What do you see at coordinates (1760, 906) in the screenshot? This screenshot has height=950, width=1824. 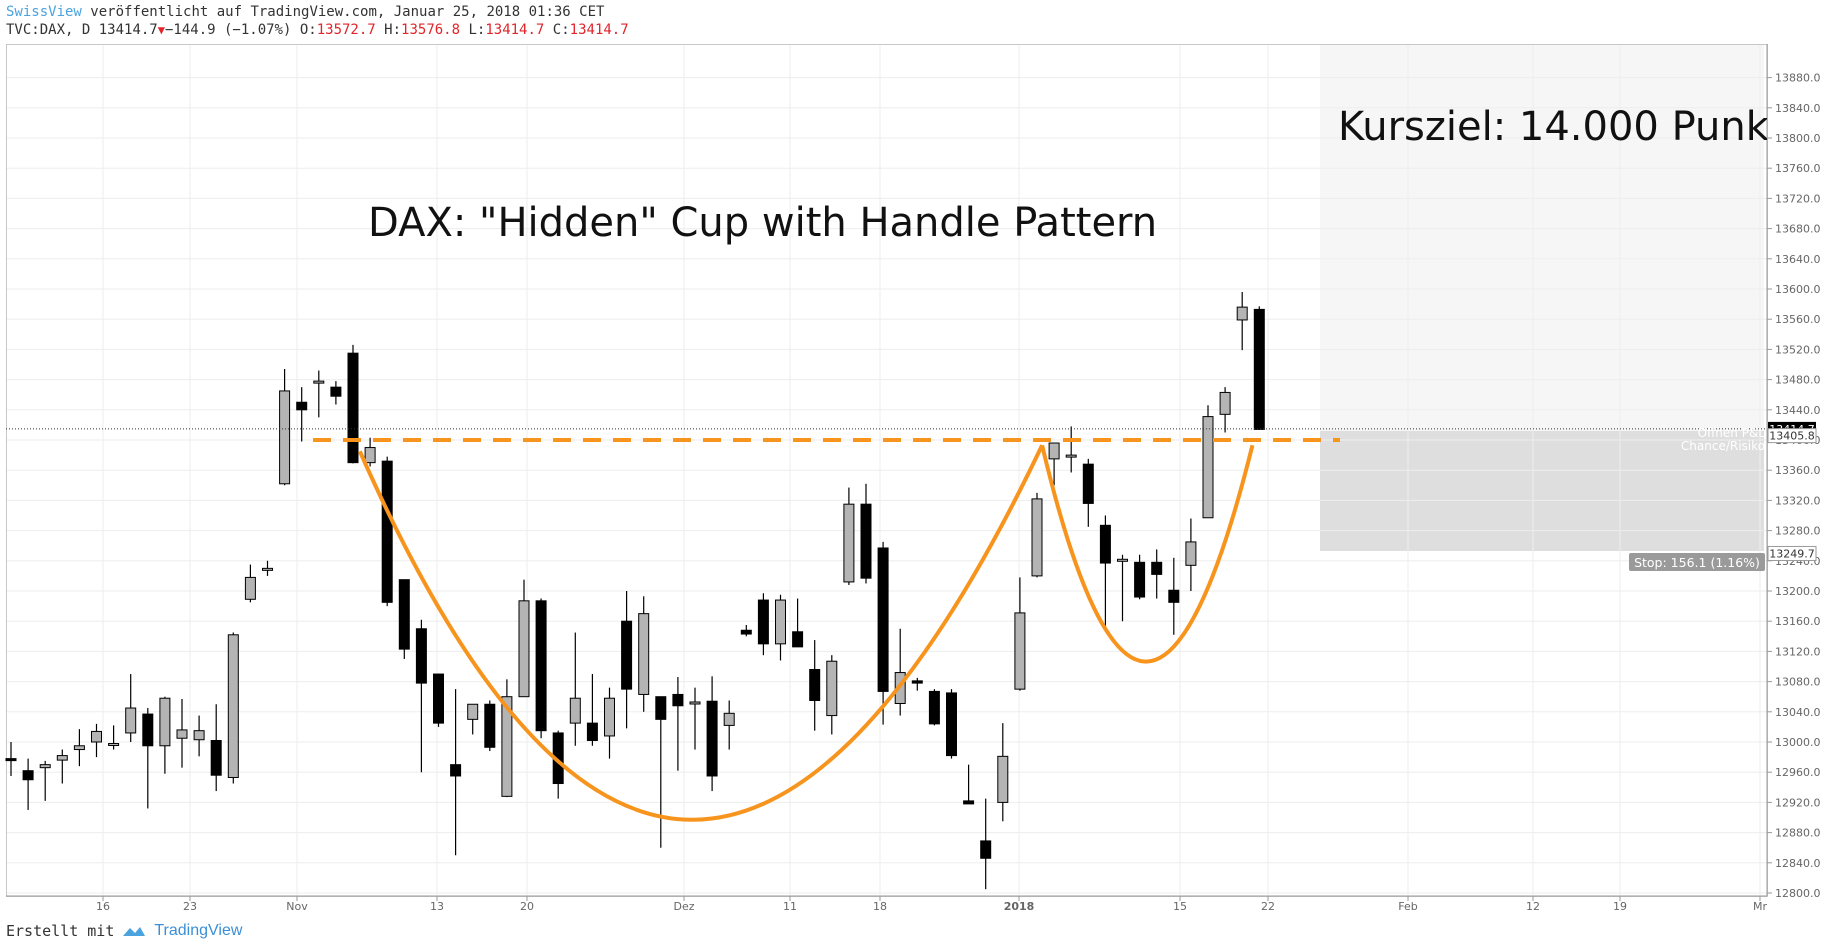 I see `time-tick-label: Mr` at bounding box center [1760, 906].